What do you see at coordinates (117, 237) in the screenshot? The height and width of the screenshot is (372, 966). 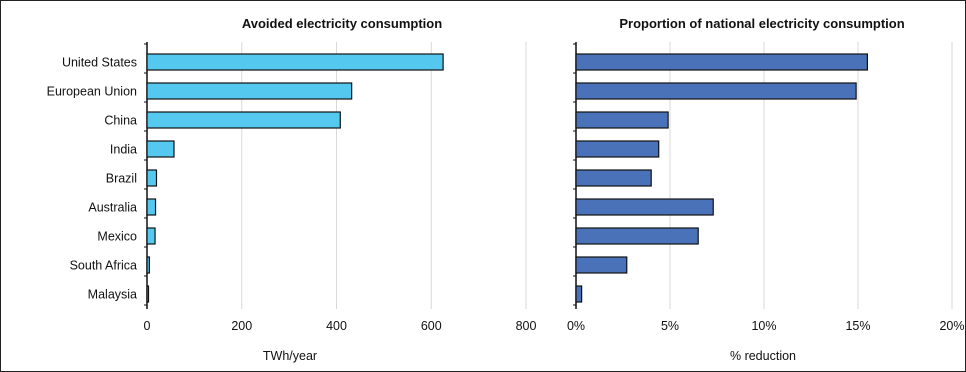 I see `category-label: Mexico` at bounding box center [117, 237].